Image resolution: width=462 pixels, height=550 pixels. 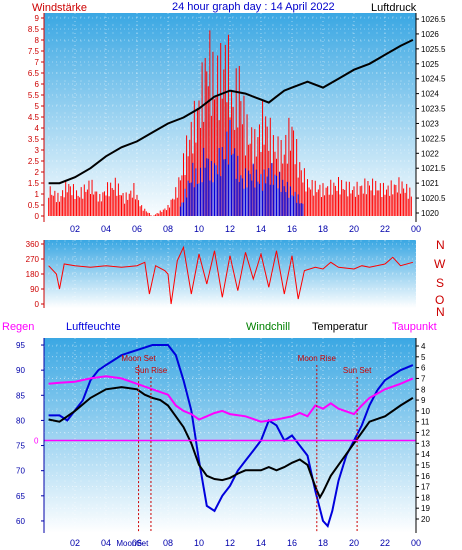 I want to click on temperature-tick-label: 6, so click(x=423, y=368).